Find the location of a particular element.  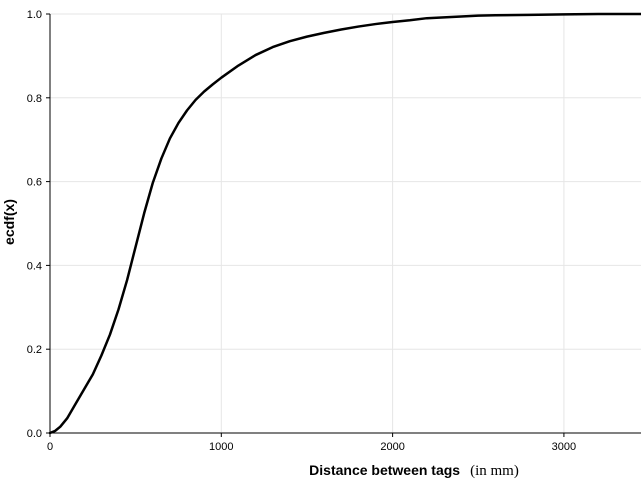

x-axis-label: Distance between tags is located at coordinates (384, 470).